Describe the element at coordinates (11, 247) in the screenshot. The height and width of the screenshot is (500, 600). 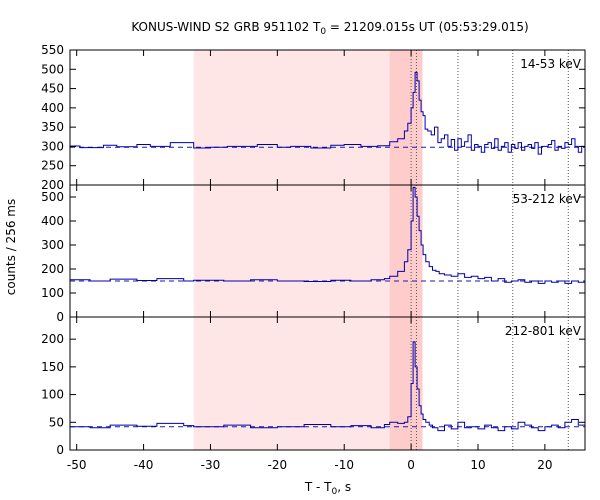
I see `y-axis-label: counts / 256 ms` at that location.